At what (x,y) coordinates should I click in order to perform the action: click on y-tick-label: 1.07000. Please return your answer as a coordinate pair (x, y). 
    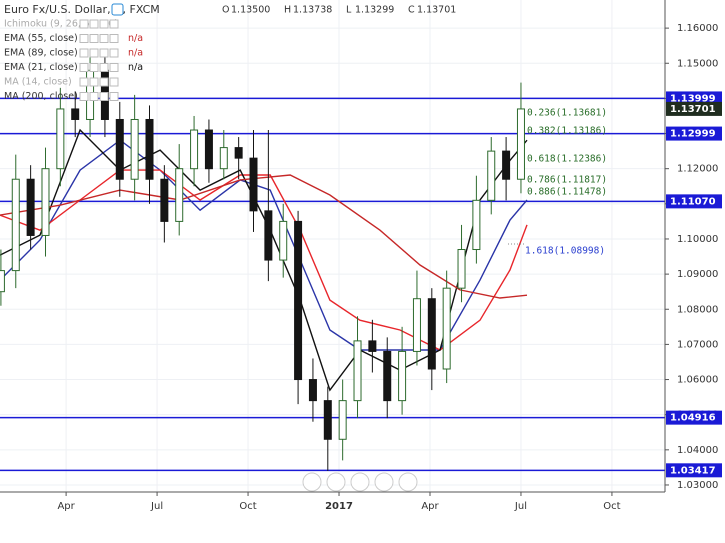
    Looking at the image, I should click on (697, 344).